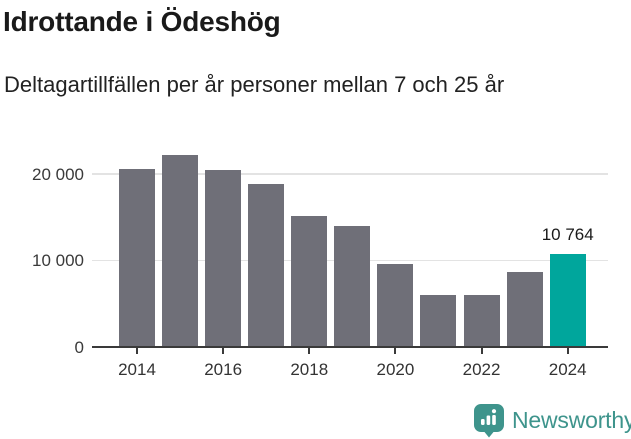 This screenshot has width=631, height=439. I want to click on x-axis-tick-2014, so click(137, 351).